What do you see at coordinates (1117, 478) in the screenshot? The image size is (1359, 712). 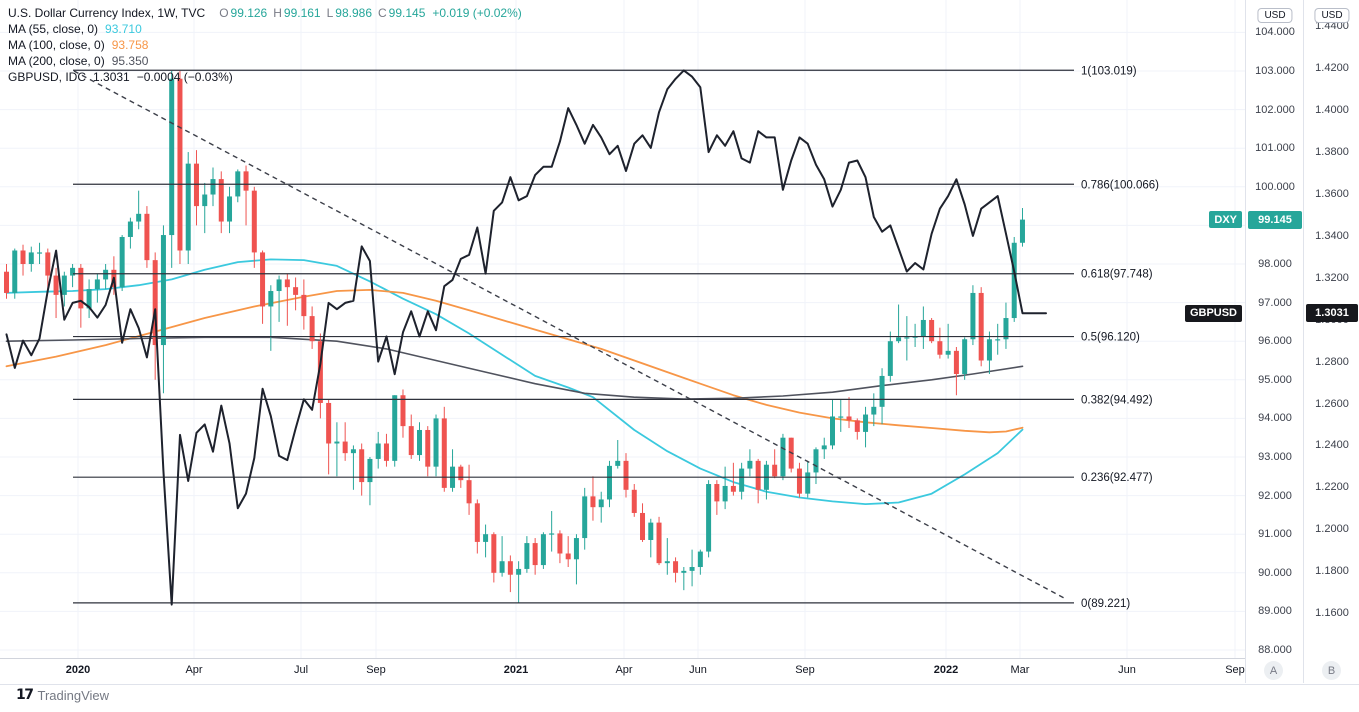 I see `fib-level-label: 0.236(92.477)` at bounding box center [1117, 478].